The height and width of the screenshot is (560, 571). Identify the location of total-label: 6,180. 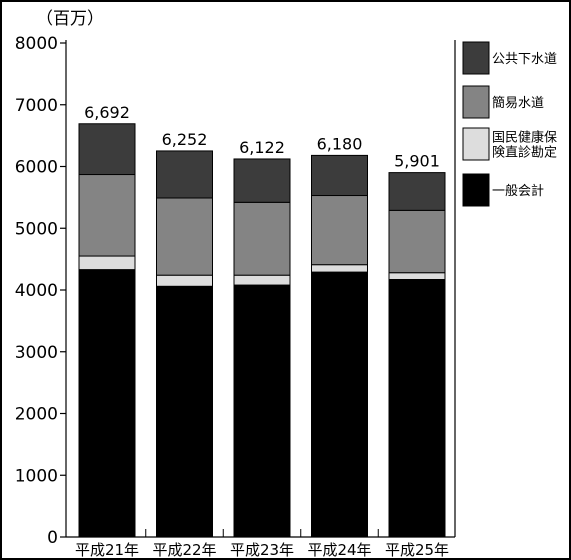
(340, 143).